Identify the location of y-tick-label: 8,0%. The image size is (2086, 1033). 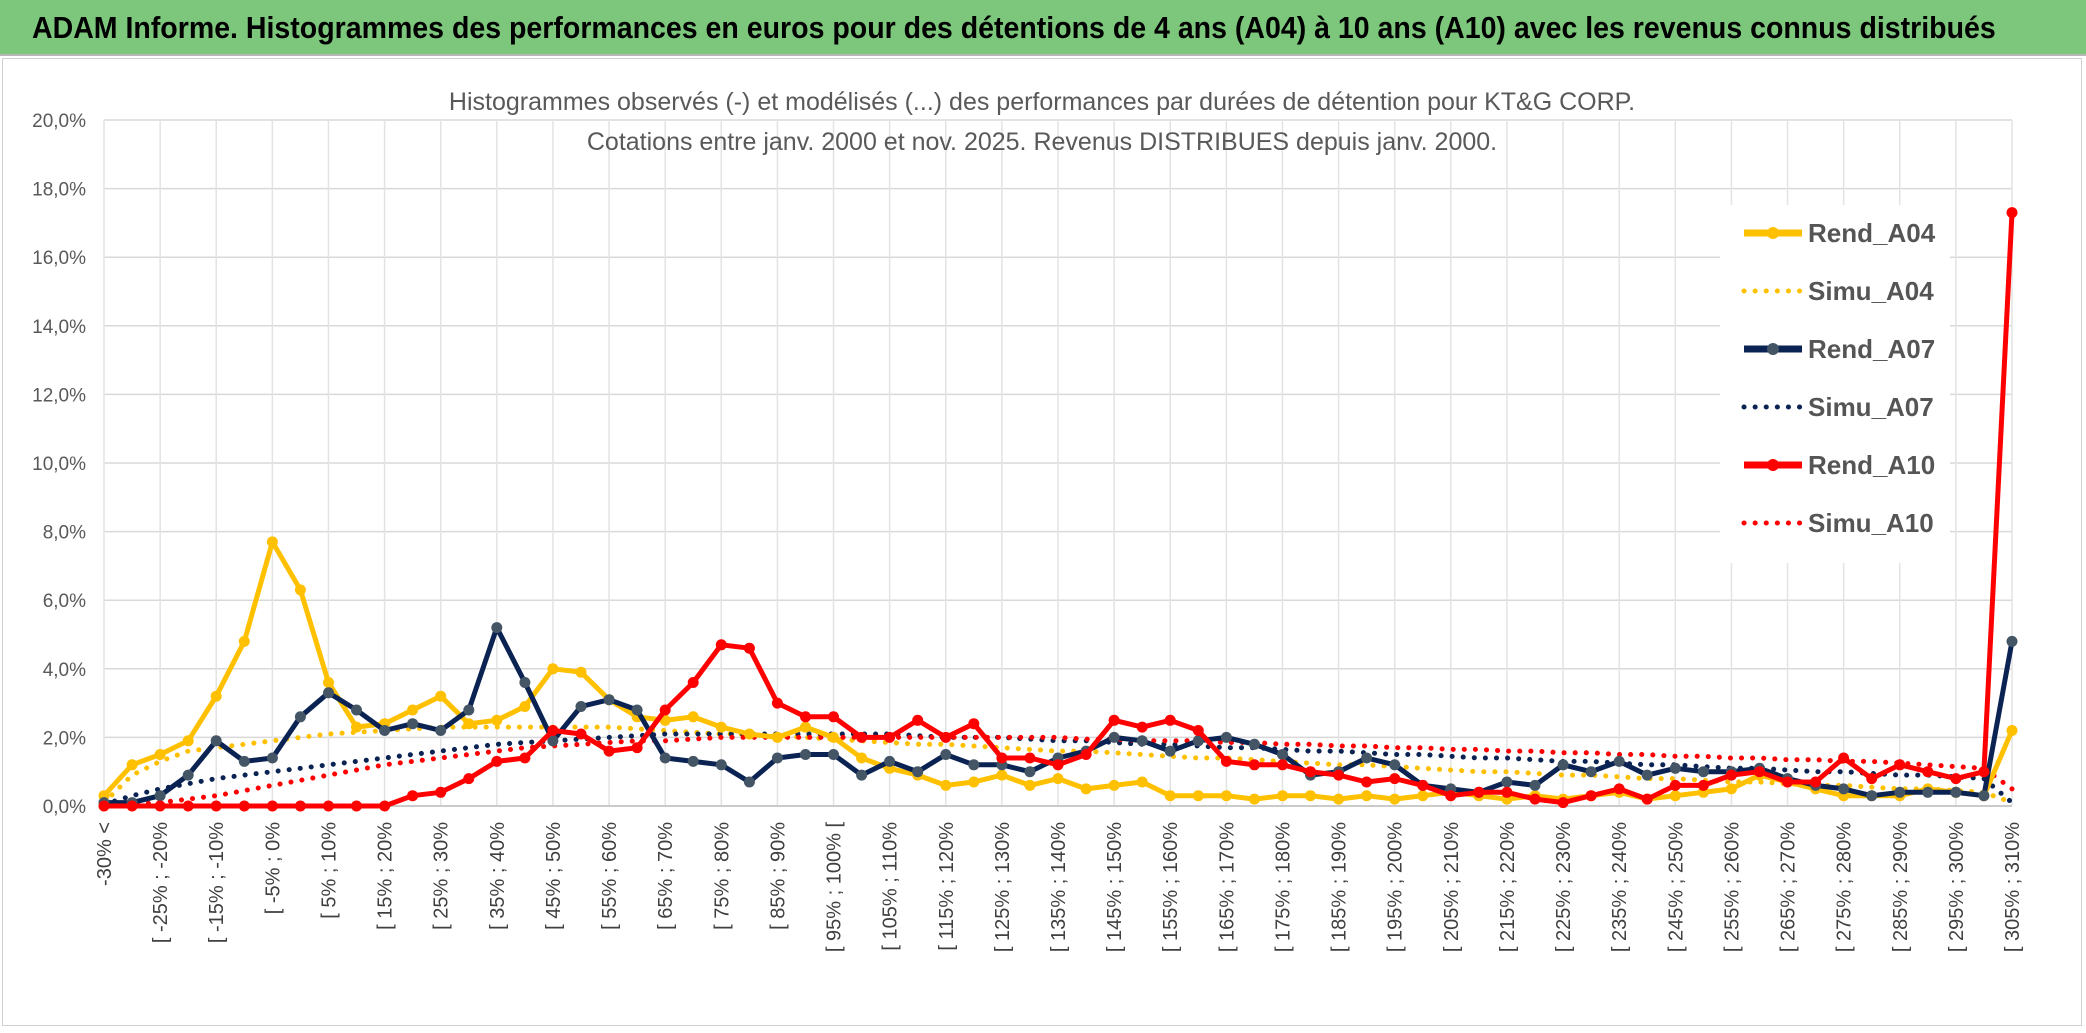
(64, 533).